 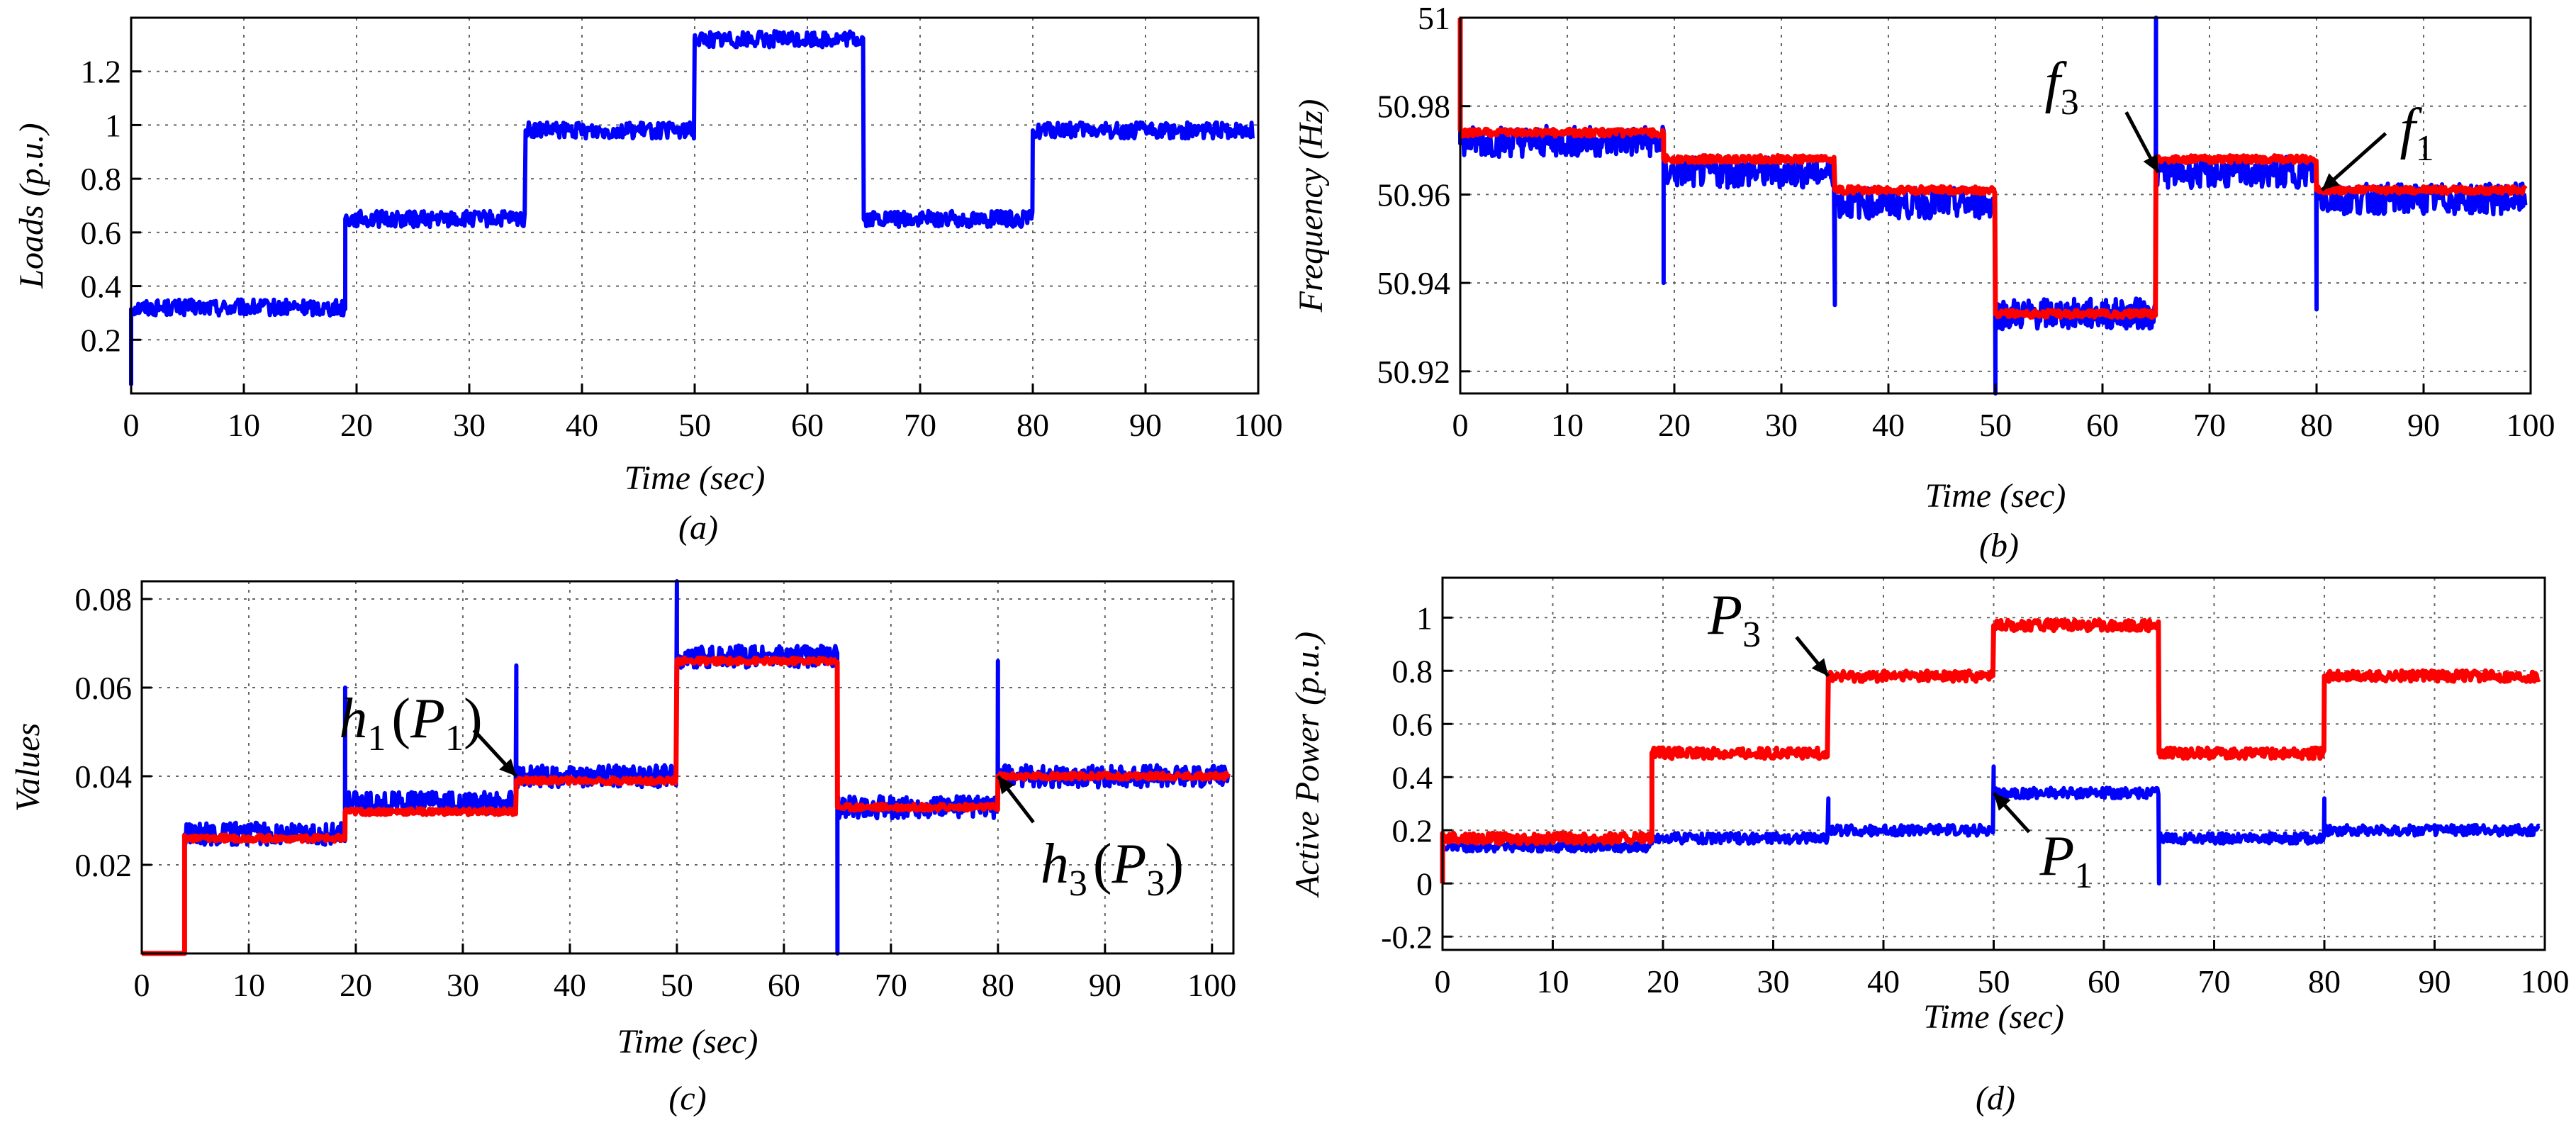 What do you see at coordinates (249, 985) in the screenshot?
I see `xtick-label-c-1: 10` at bounding box center [249, 985].